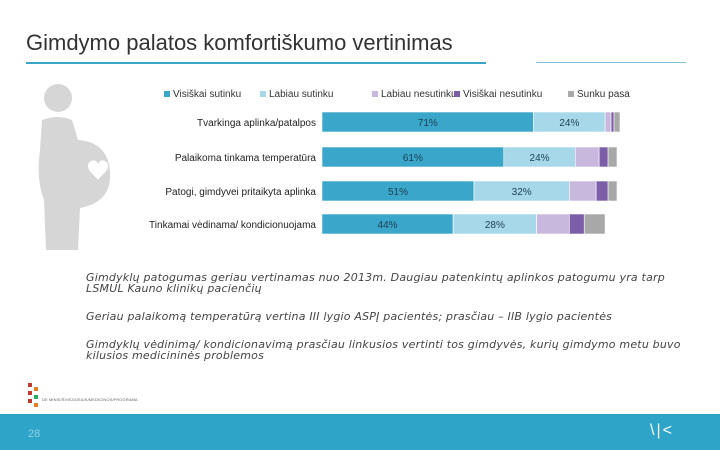 This screenshot has height=450, width=720. Describe the element at coordinates (413, 158) in the screenshot. I see `data-label-2-1: 61%` at that location.